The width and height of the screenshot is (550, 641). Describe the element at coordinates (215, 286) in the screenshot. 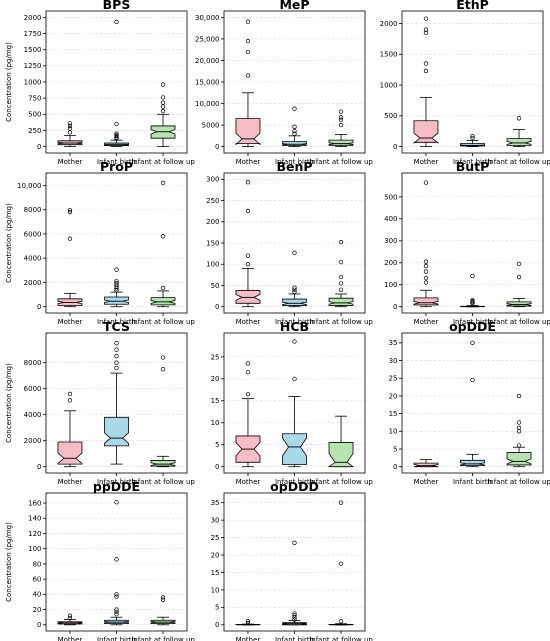

I see `y-tick-label: 50` at that location.